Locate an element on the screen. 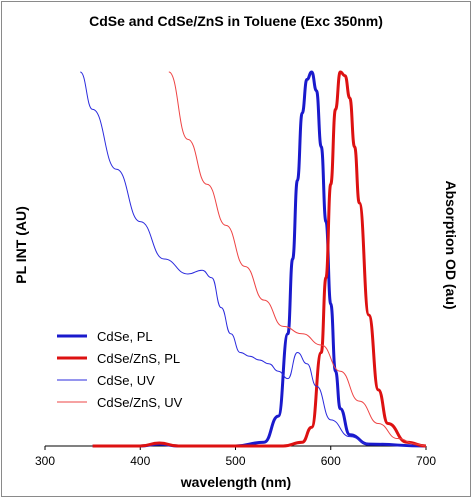 This screenshot has height=500, width=474. x-tick-label-700: 700 is located at coordinates (426, 461).